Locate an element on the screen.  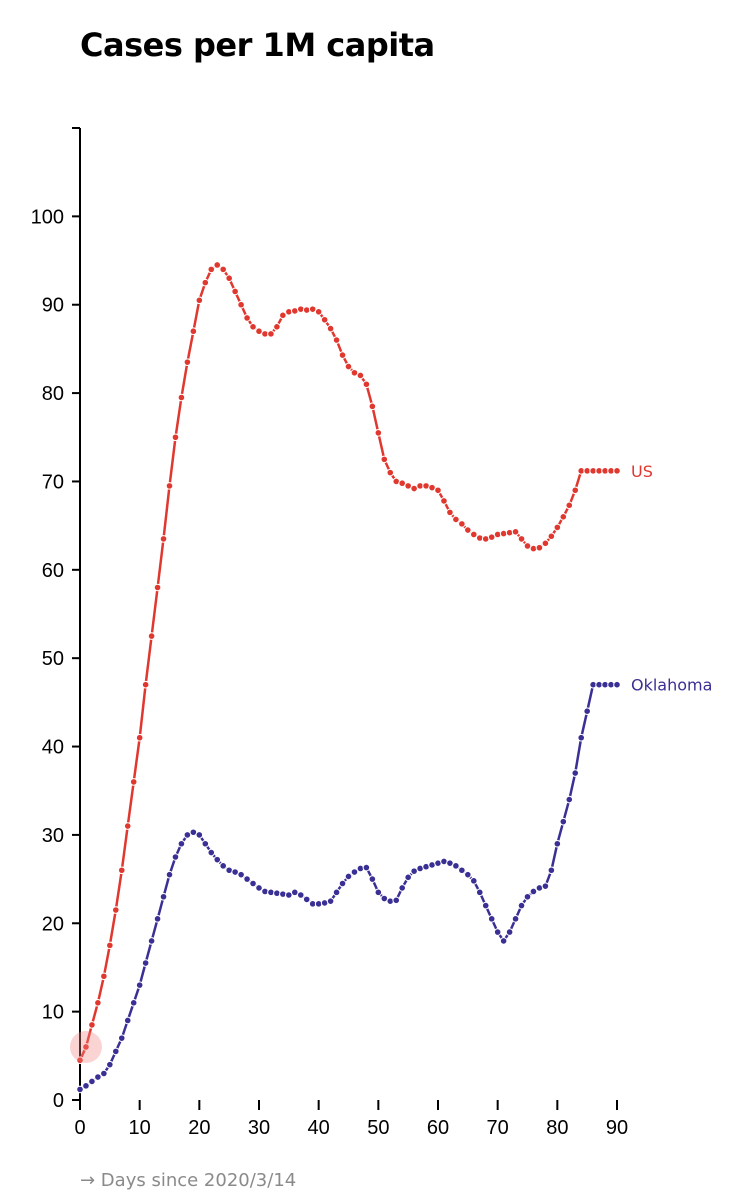
x-tick-label: 80 is located at coordinates (557, 1128).